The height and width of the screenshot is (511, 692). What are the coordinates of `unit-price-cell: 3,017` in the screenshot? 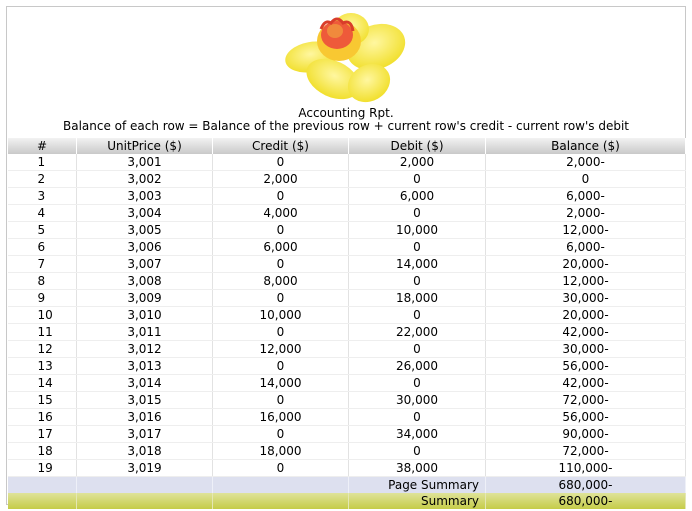 It's located at (144, 434).